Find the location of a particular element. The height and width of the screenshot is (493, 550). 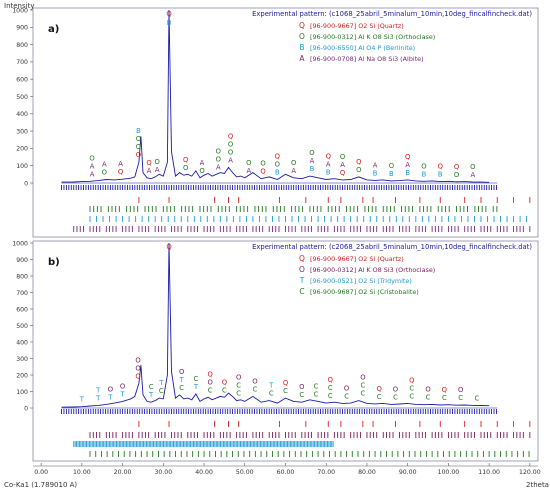

y-tick-label: 300 is located at coordinates (22, 131).